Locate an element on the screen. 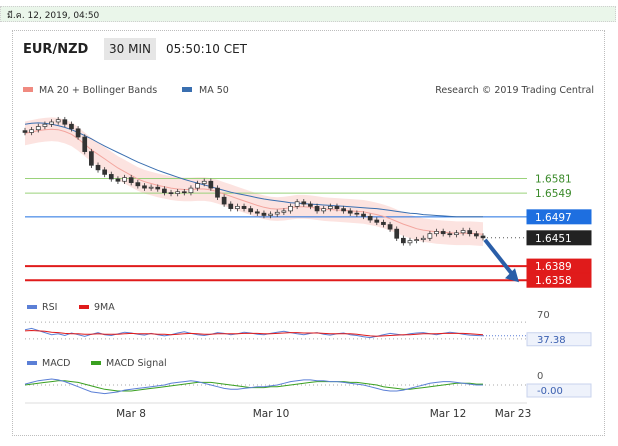 The image size is (618, 446). macd-signal-line is located at coordinates (253, 386).